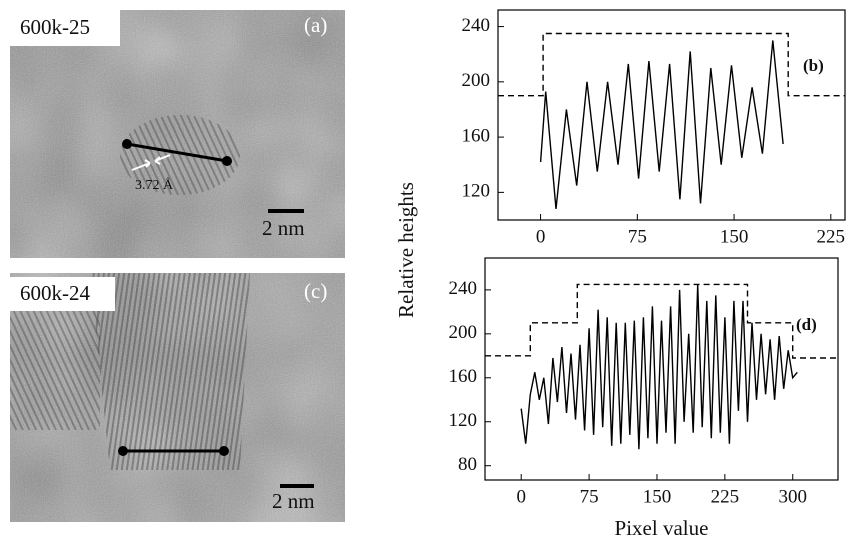  What do you see at coordinates (813, 65) in the screenshot?
I see `panel-label: (b)` at bounding box center [813, 65].